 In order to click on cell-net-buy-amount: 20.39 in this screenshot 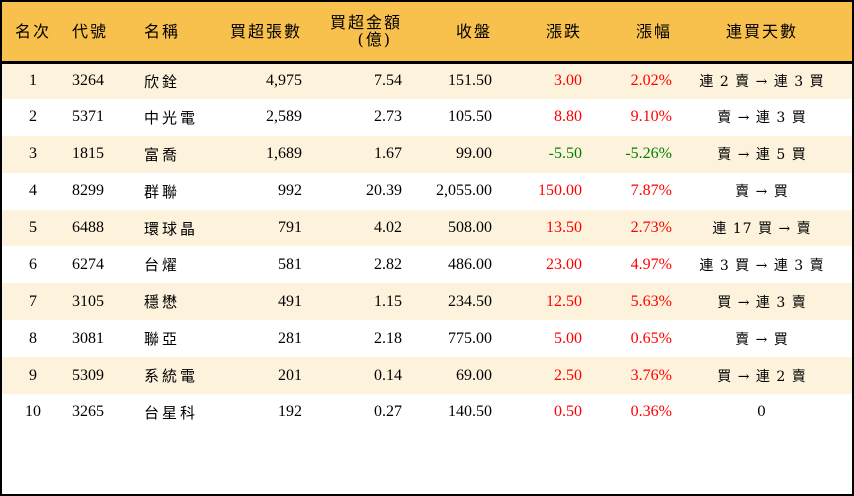, I will do `click(384, 191)`.